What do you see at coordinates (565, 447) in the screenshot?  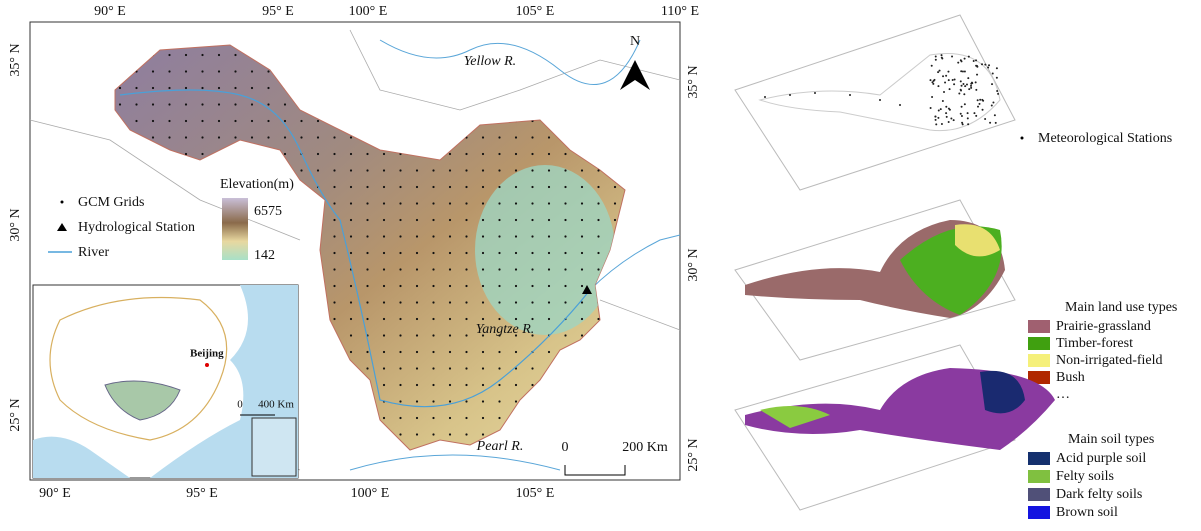 I see `scale-label: 0` at bounding box center [565, 447].